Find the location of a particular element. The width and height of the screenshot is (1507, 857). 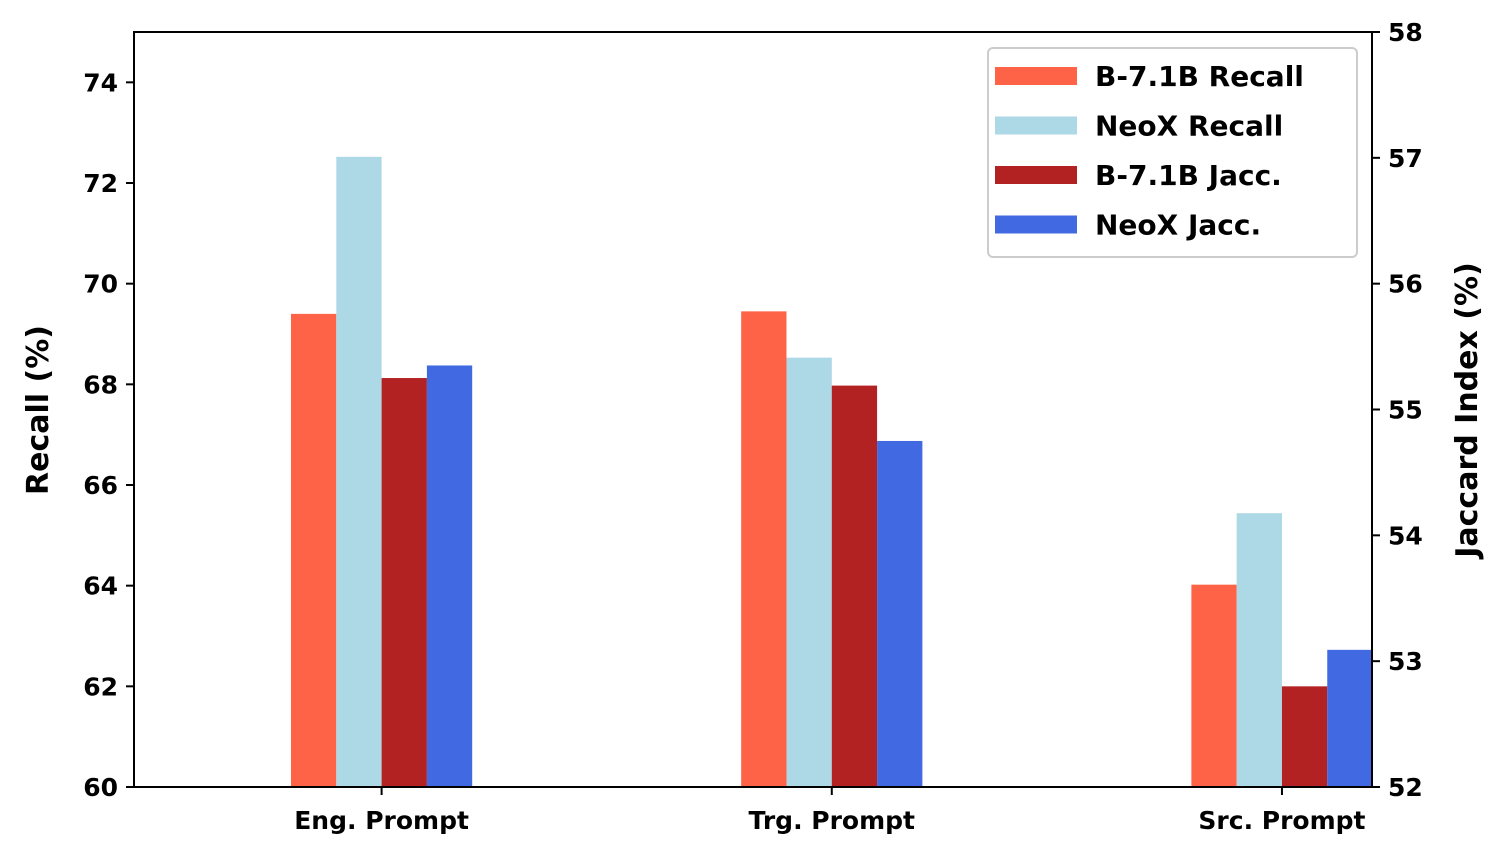

x-tick-label-eng-prompt: Eng. Prompt is located at coordinates (381, 820).